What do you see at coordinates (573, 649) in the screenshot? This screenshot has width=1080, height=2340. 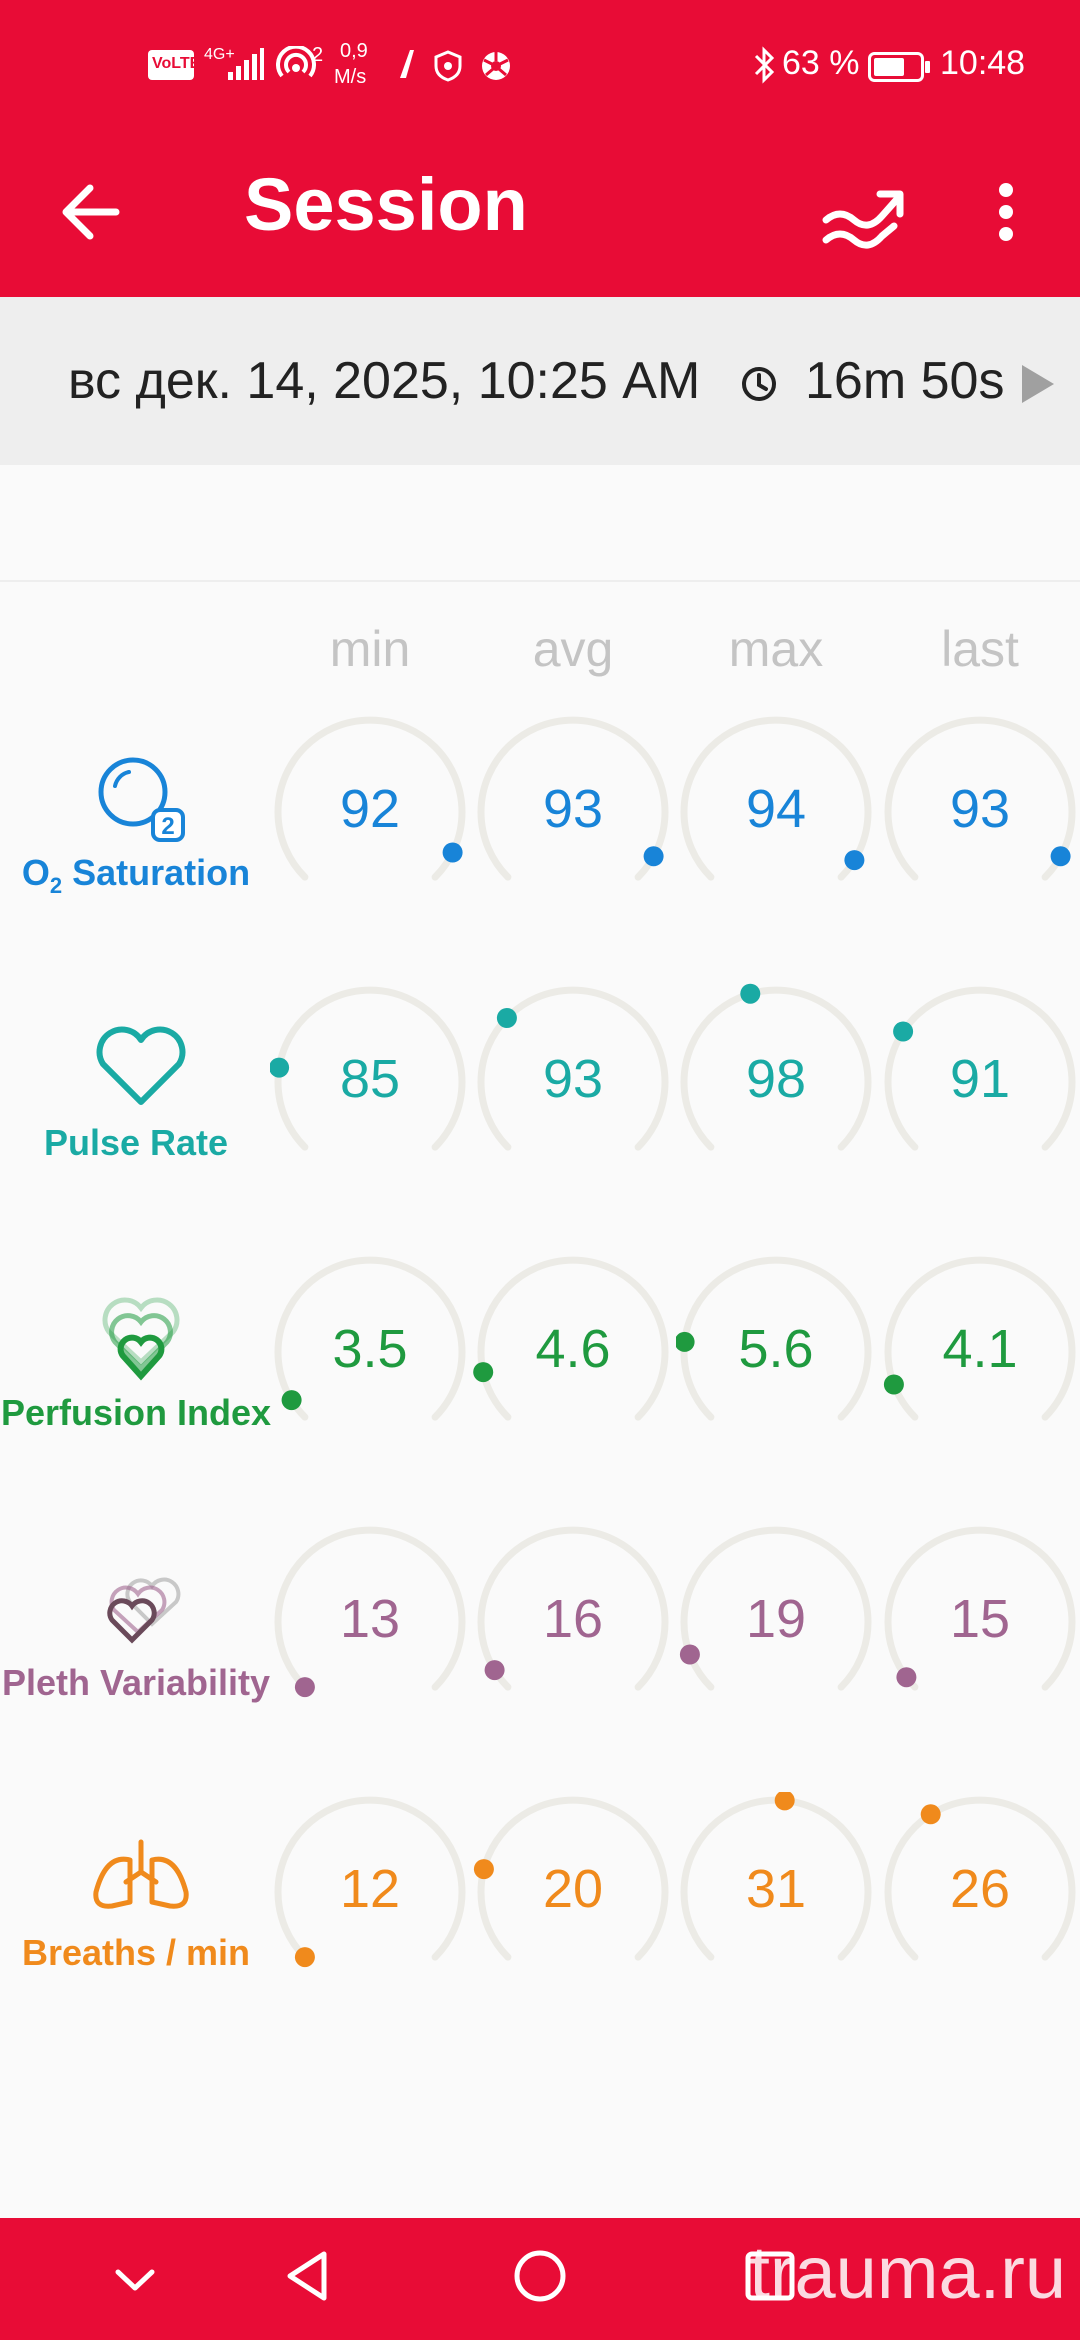 I see `column-header-avg: avg` at bounding box center [573, 649].